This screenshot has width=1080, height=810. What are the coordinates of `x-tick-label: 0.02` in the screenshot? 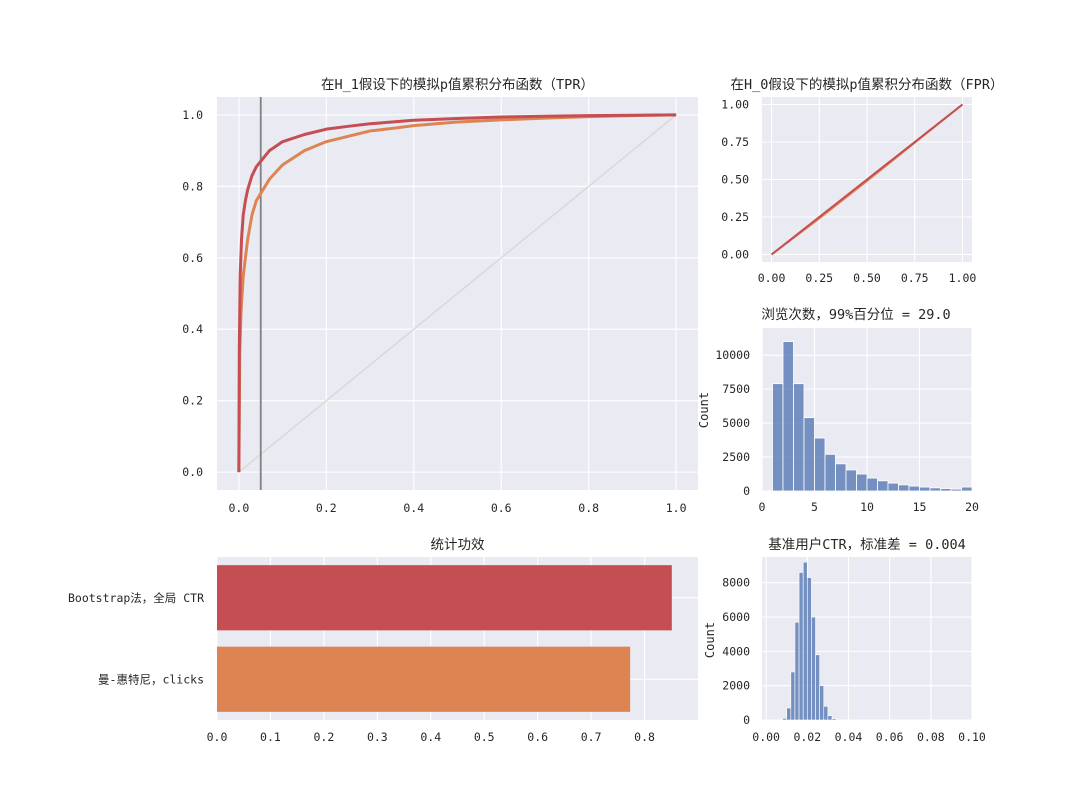 It's located at (807, 737).